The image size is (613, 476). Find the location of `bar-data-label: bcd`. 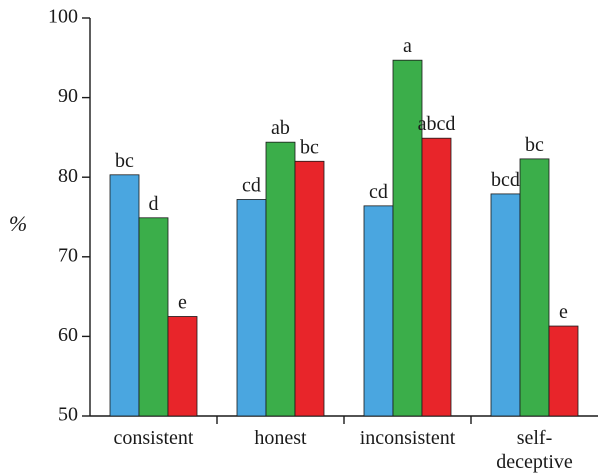

bar-data-label: bcd is located at coordinates (505, 180).